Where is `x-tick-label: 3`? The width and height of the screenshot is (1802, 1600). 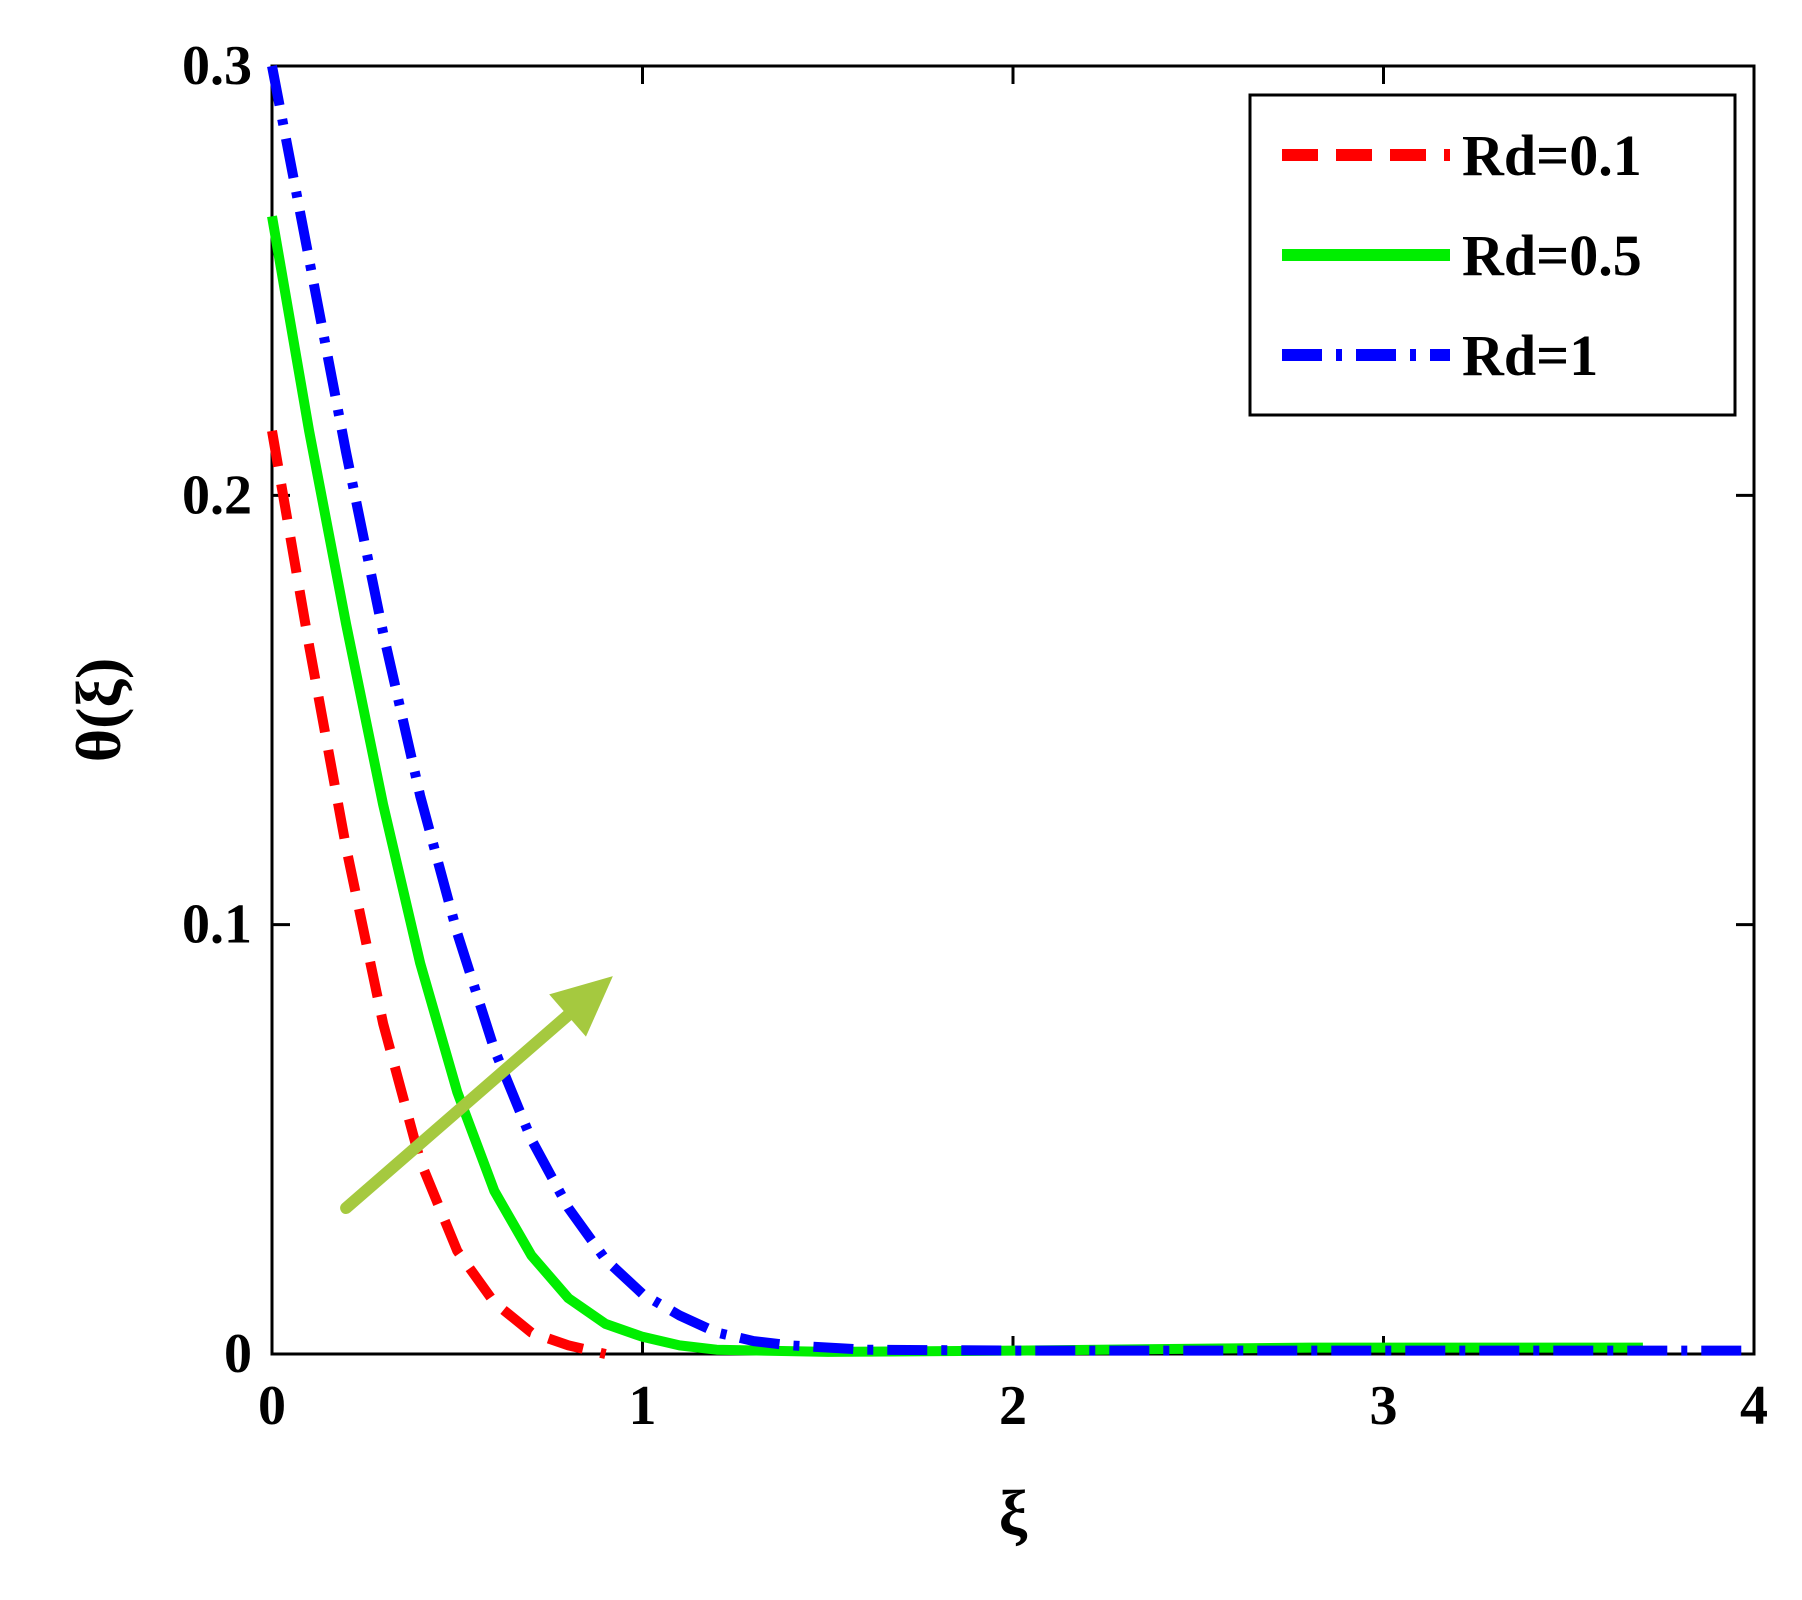 x-tick-label: 3 is located at coordinates (1384, 1406).